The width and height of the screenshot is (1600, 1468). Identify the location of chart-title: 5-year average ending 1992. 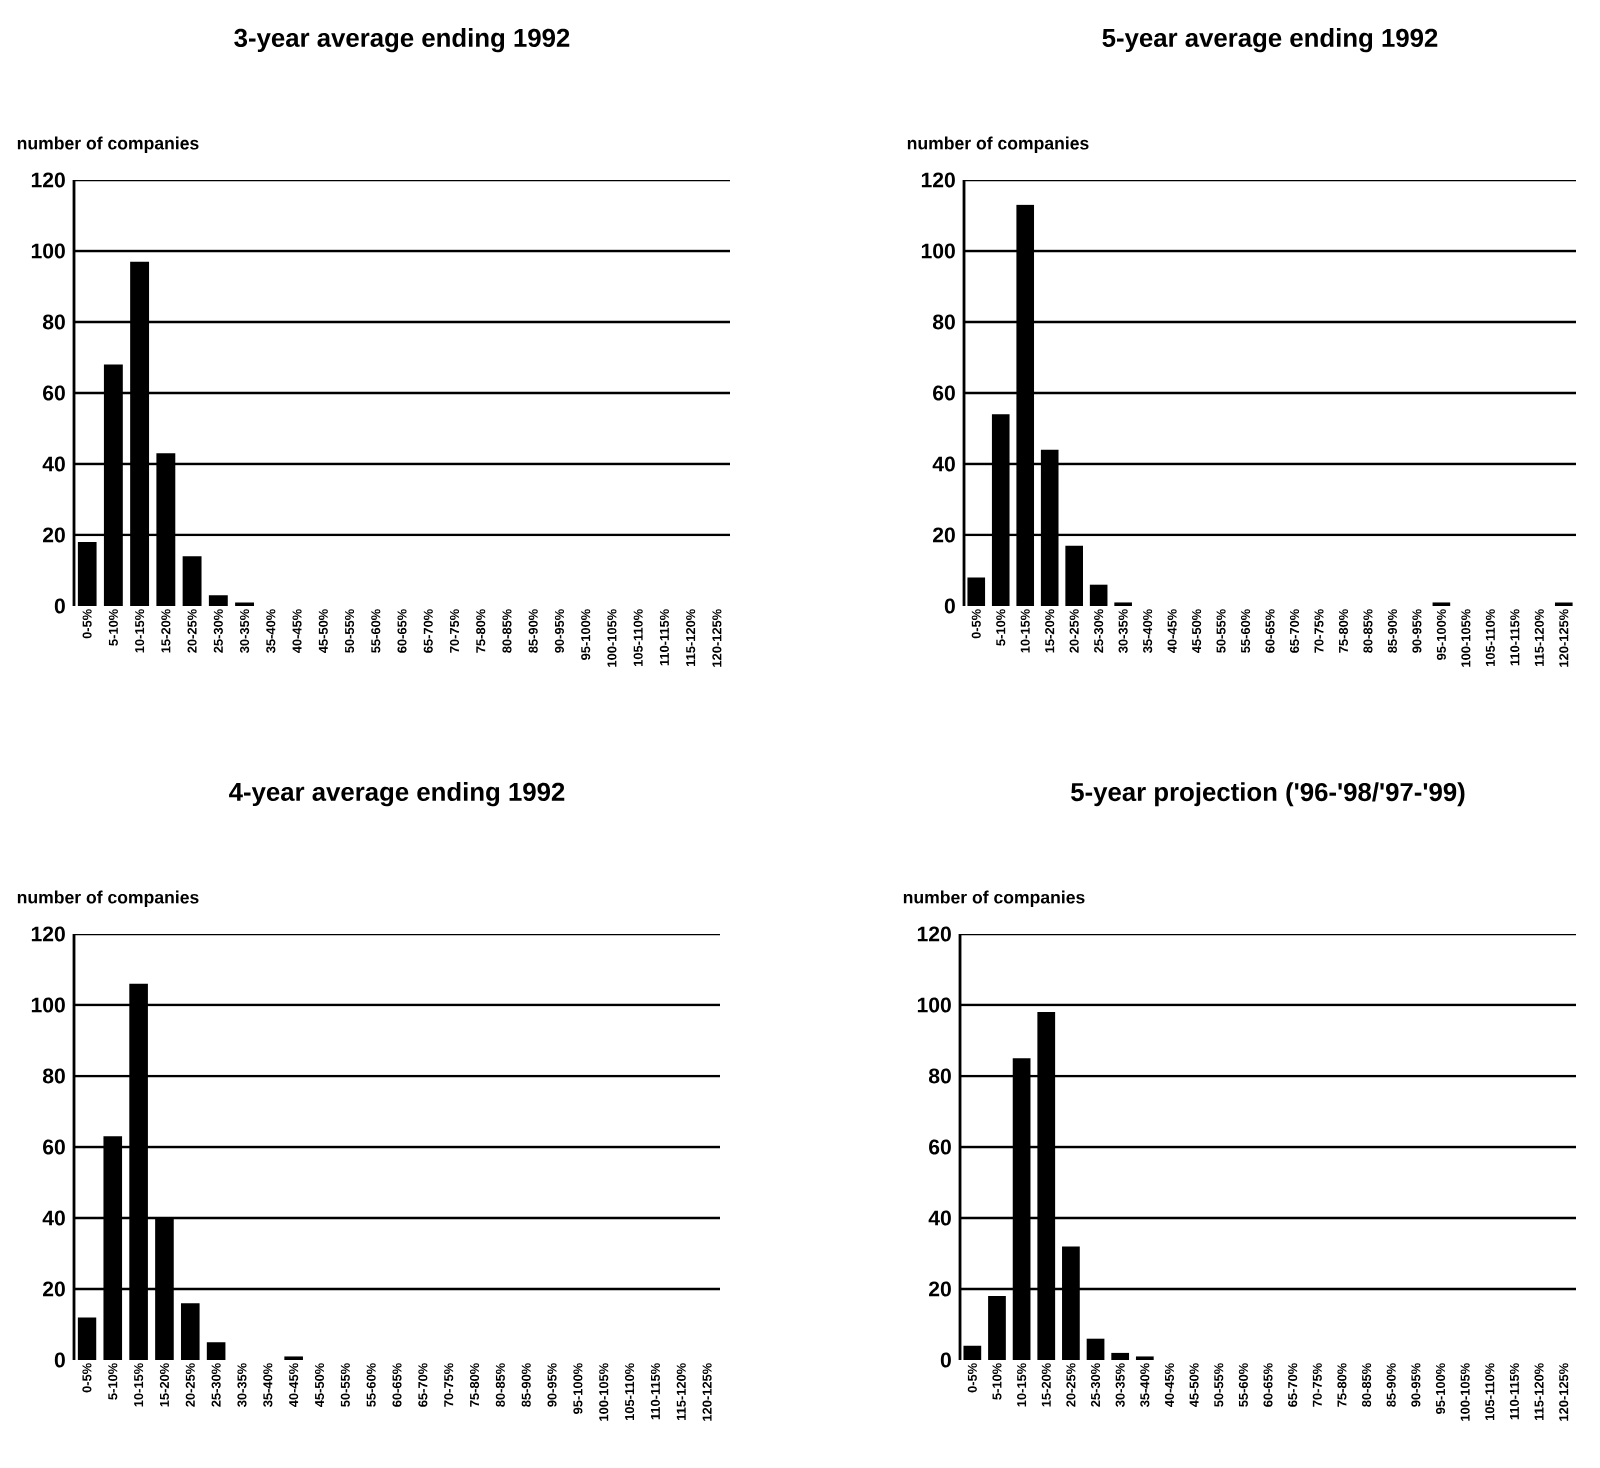
(1270, 40).